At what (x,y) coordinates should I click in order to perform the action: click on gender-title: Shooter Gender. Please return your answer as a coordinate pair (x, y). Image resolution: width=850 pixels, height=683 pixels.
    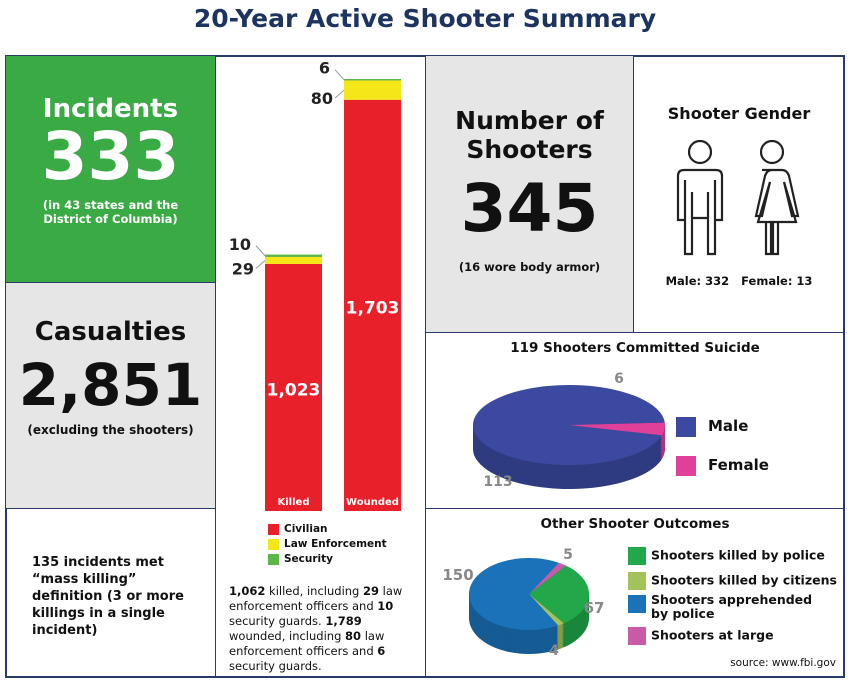
    Looking at the image, I should click on (739, 113).